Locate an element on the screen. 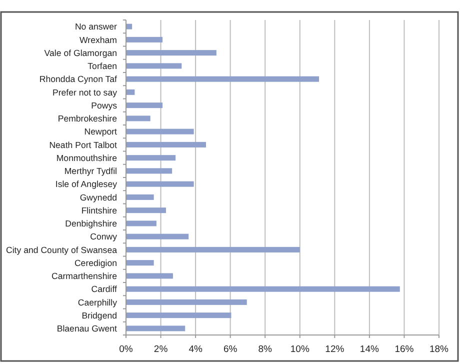 The width and height of the screenshot is (461, 364). y-tick-label: Prefer not to say is located at coordinates (85, 92).